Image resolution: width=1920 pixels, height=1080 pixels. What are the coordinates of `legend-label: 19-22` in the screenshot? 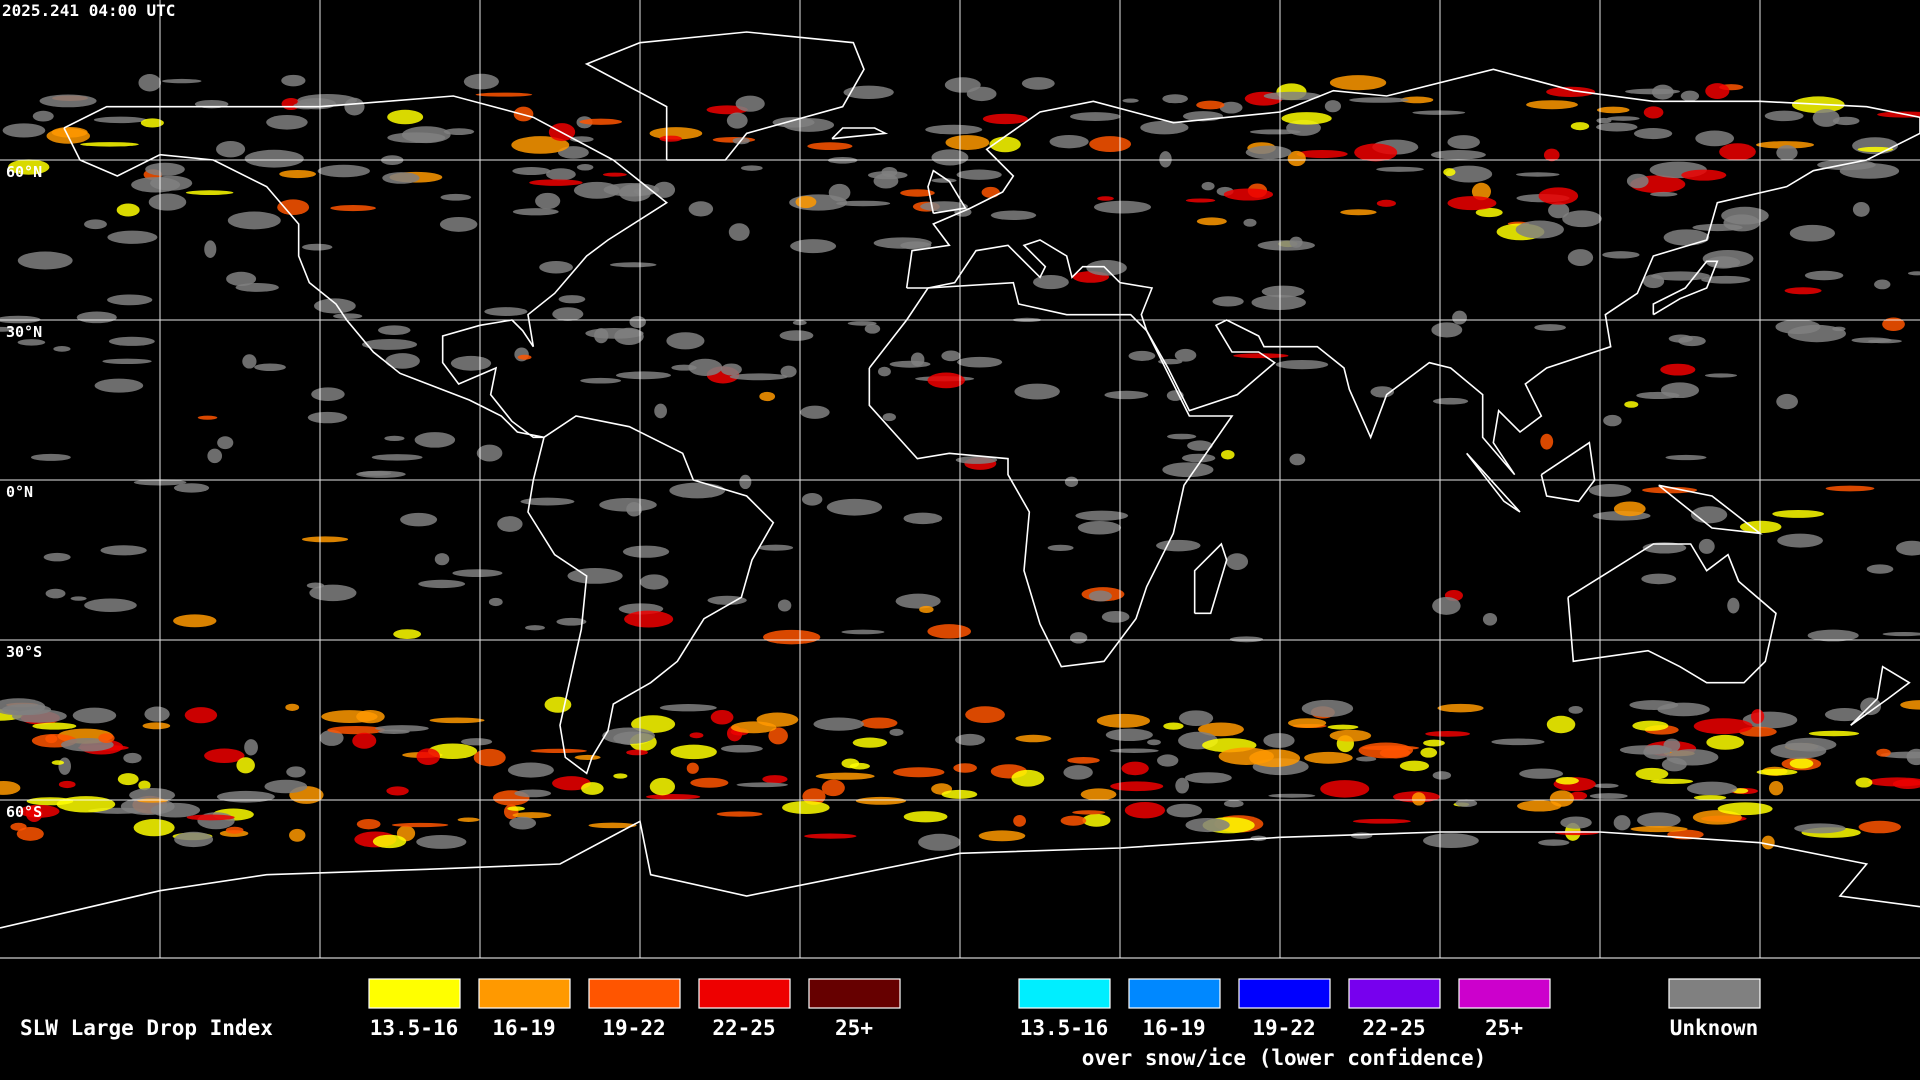 It's located at (1283, 1028).